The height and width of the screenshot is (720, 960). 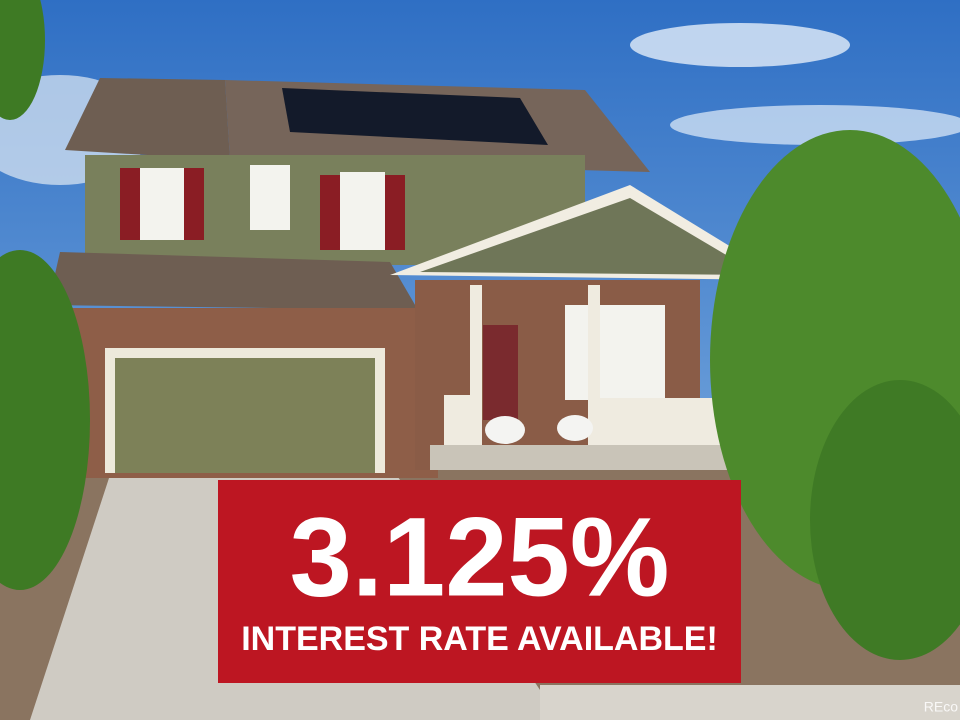 I want to click on solar-panels, so click(x=415, y=116).